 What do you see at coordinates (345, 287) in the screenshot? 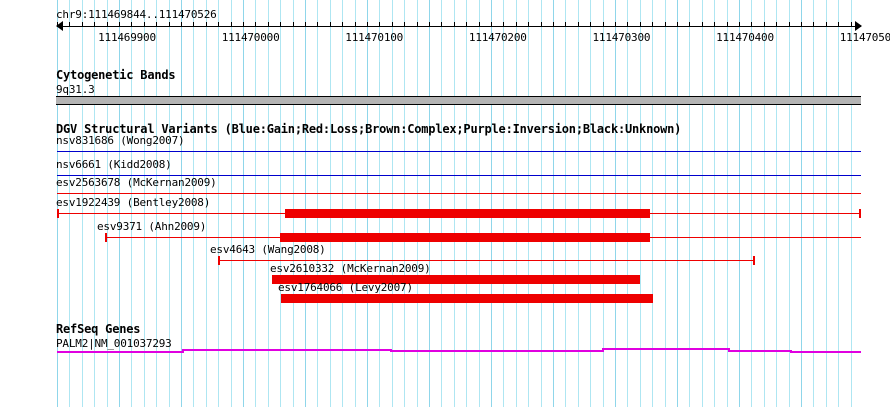
I see `variant-label: esv1764066 (Levy2007)` at bounding box center [345, 287].